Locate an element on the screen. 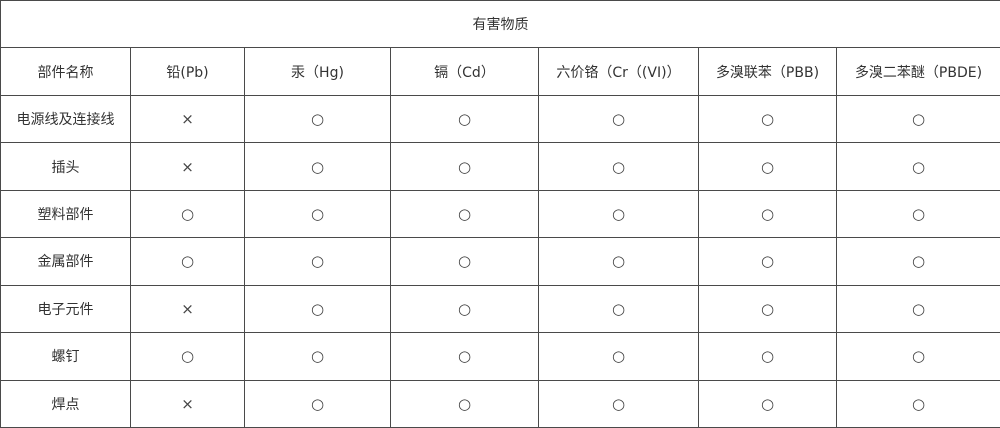 This screenshot has height=428, width=1000. part-name: 电子元件 is located at coordinates (65, 309).